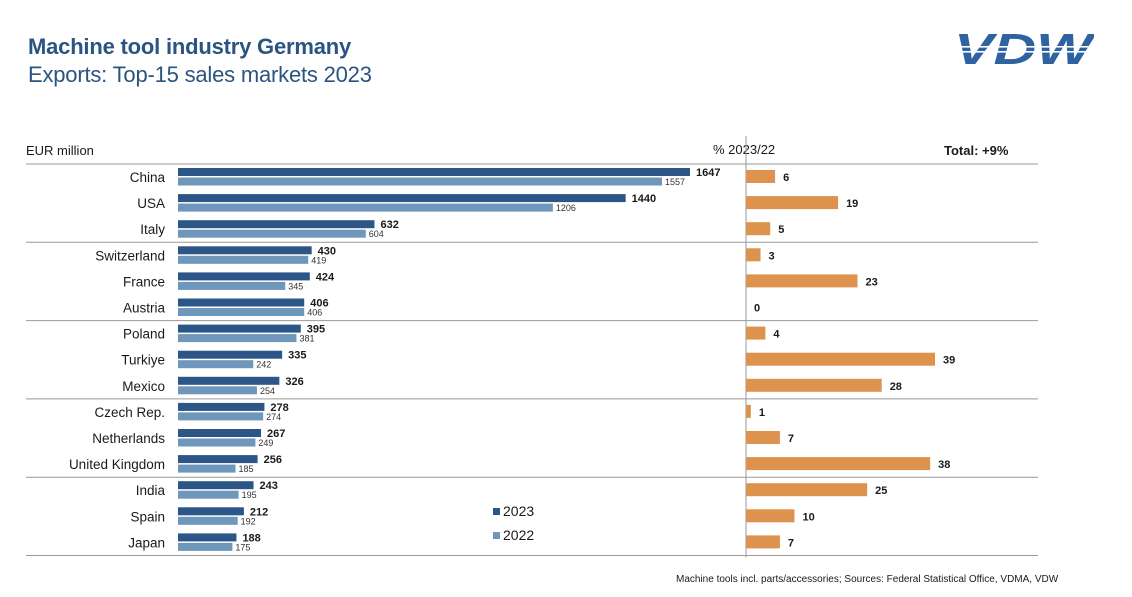  I want to click on legend-item-2023: 2023, so click(513, 511).